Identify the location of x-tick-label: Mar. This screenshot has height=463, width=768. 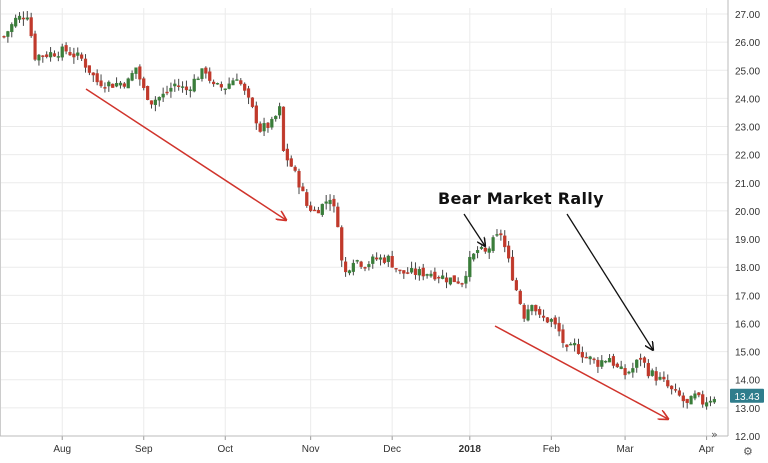
(625, 449).